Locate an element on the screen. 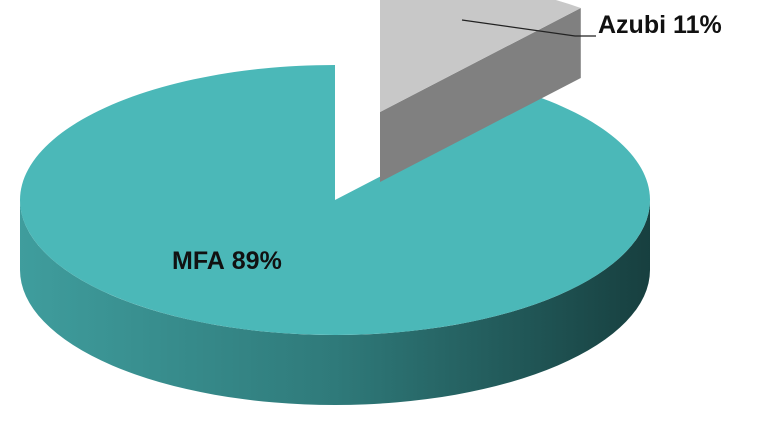 This screenshot has height=433, width=779. pie-slice is located at coordinates (480, 56).